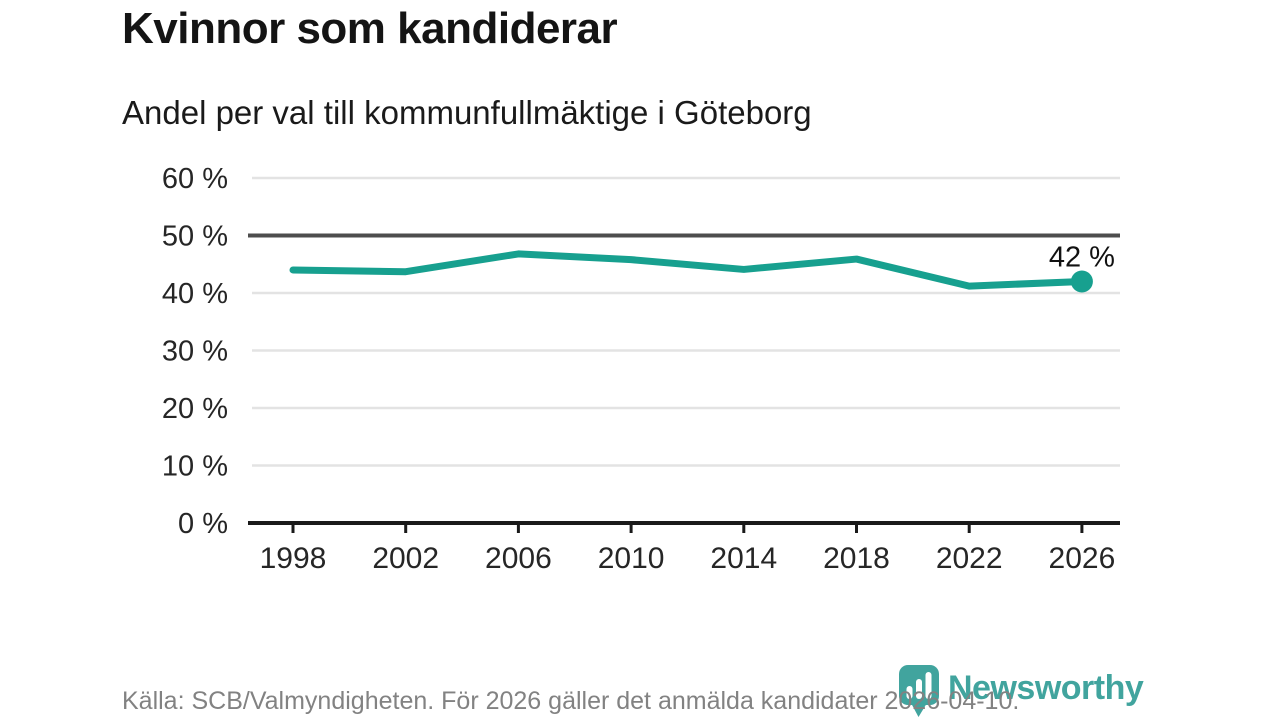  Describe the element at coordinates (195, 179) in the screenshot. I see `y-tick-label: 60 %` at that location.